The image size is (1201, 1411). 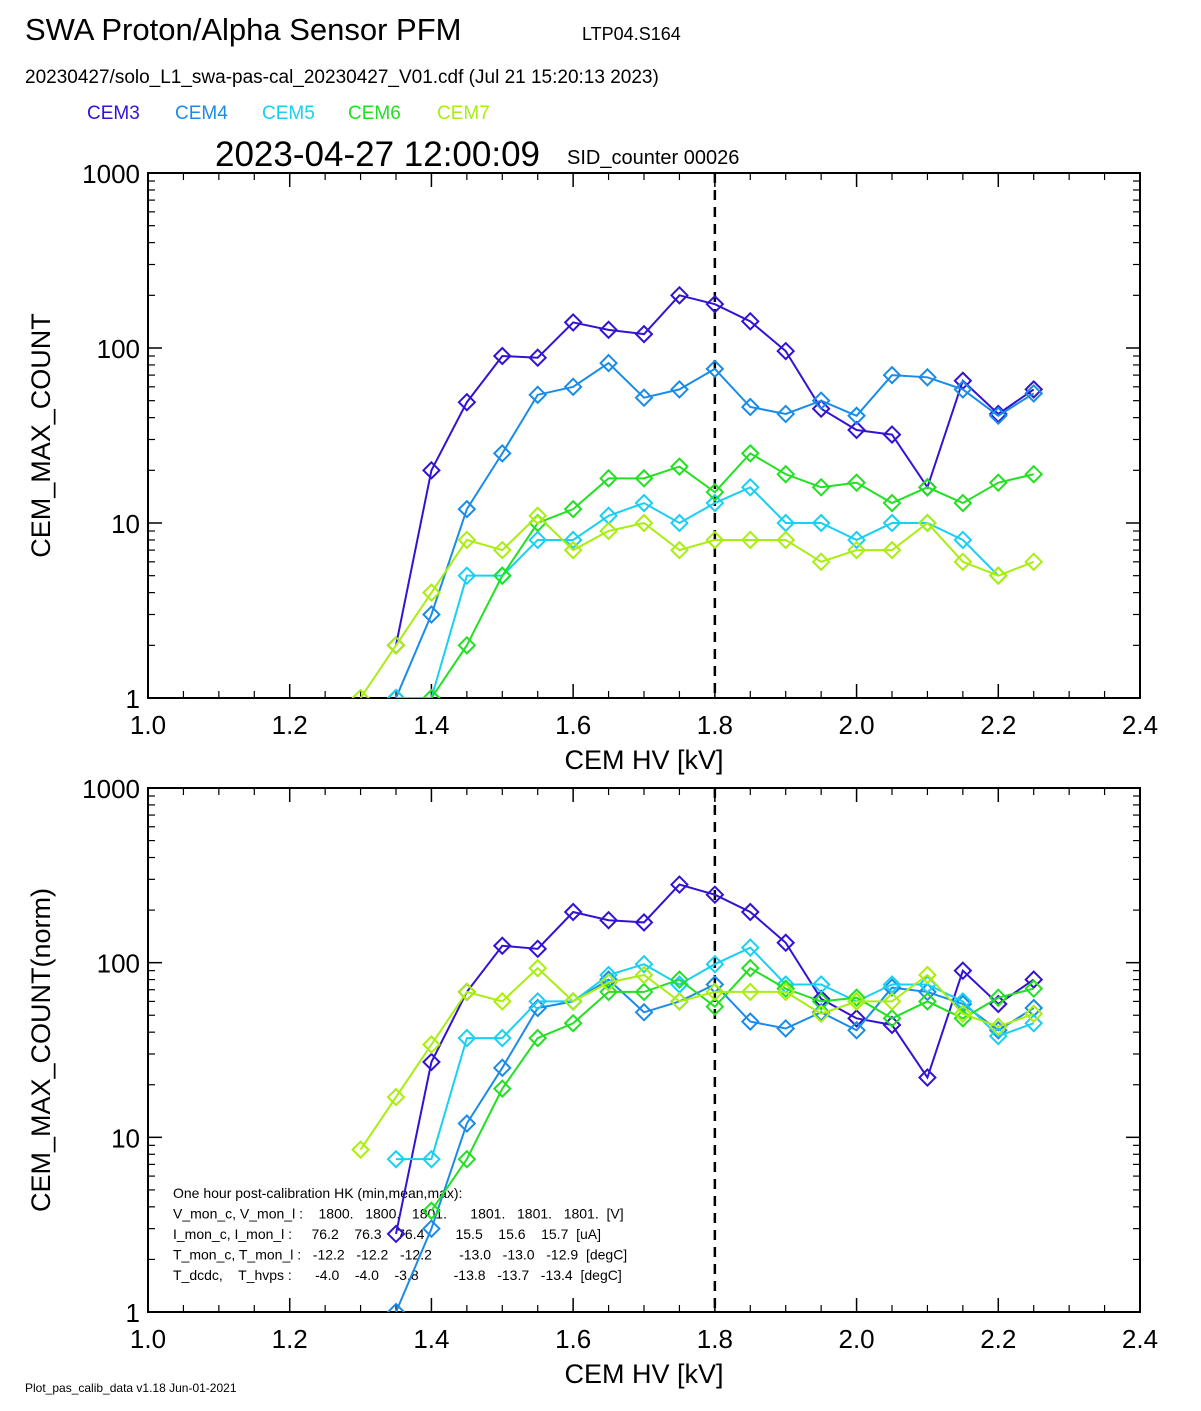 I want to click on y-axis-label: CEM_MAX_COUNT(norm), so click(x=41, y=1050).